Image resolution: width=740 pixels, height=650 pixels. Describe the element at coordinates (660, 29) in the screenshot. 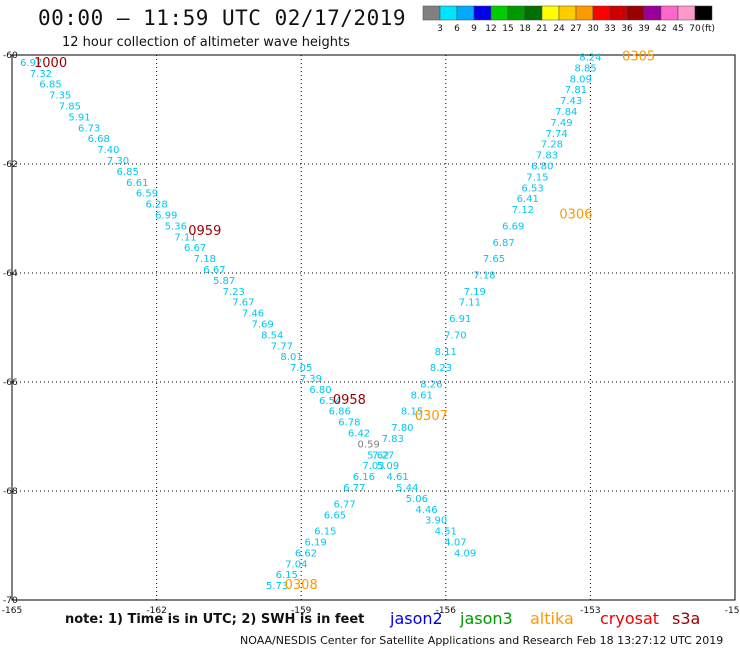

I see `color-scale-label: 42` at that location.